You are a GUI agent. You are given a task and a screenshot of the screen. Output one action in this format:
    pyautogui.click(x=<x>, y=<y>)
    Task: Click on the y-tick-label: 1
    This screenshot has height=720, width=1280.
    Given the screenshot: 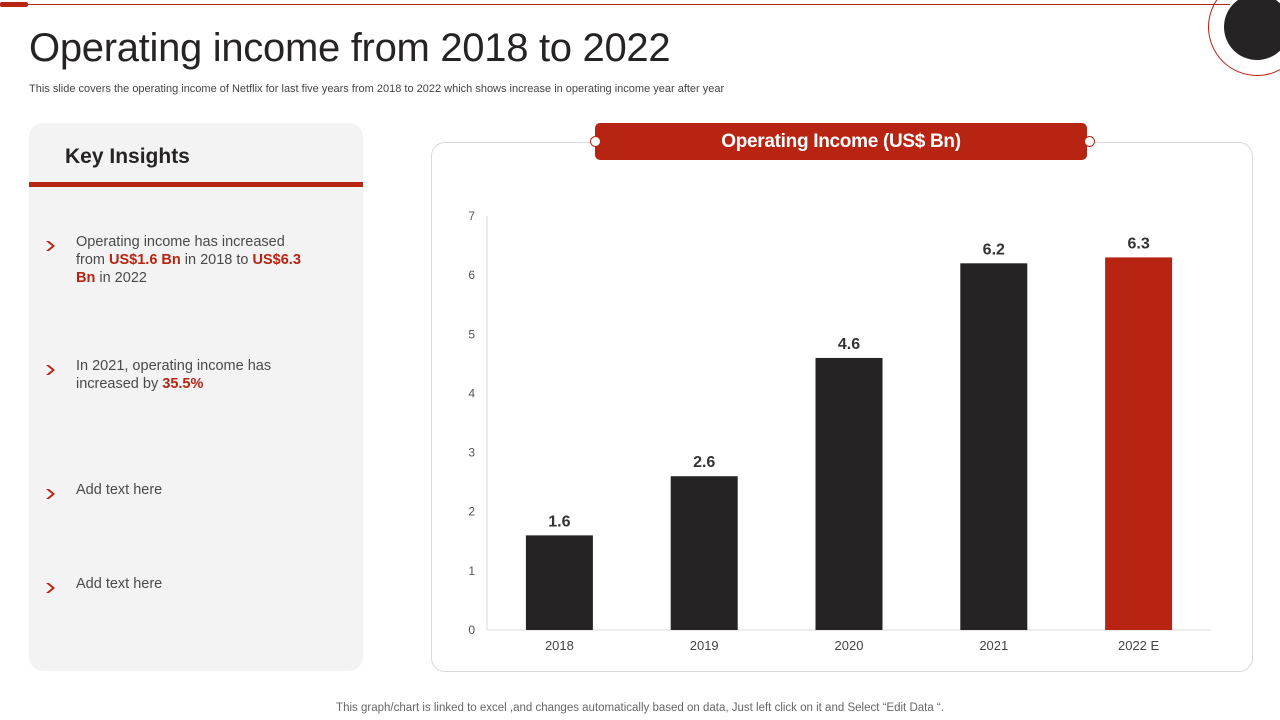 What is the action you would take?
    pyautogui.click(x=471, y=571)
    